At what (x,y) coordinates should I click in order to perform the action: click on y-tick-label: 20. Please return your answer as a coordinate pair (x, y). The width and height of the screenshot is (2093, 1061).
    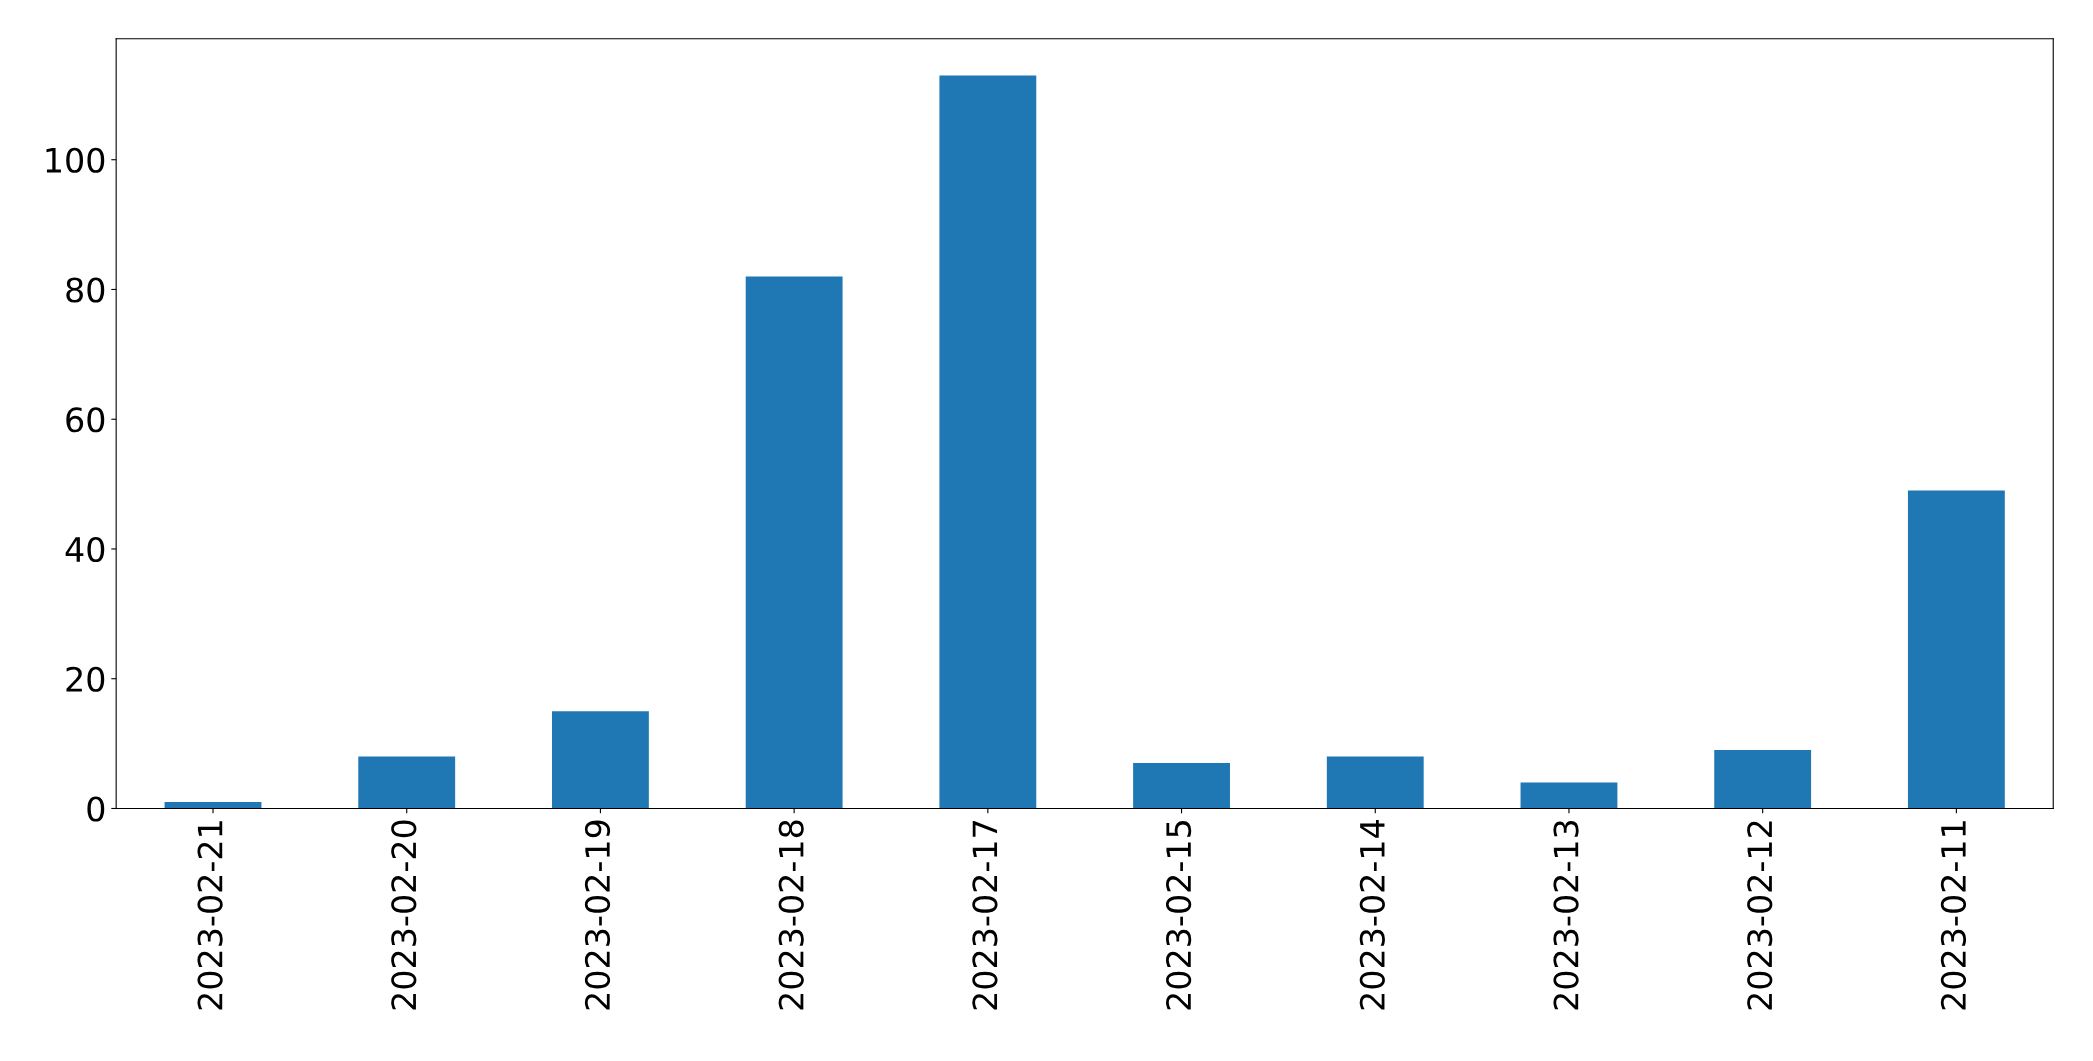
    Looking at the image, I should click on (85, 679).